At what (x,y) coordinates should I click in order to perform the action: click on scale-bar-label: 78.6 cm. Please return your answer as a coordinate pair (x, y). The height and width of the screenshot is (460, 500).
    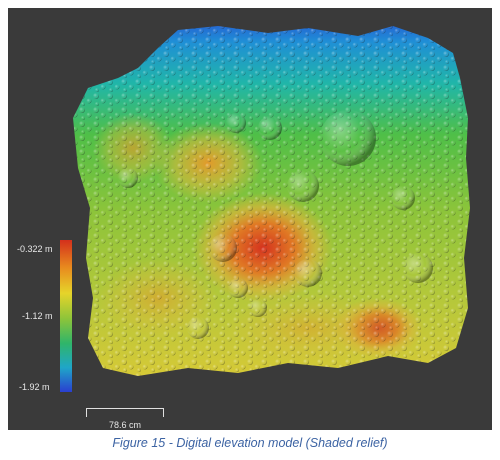
    Looking at the image, I should click on (124, 425).